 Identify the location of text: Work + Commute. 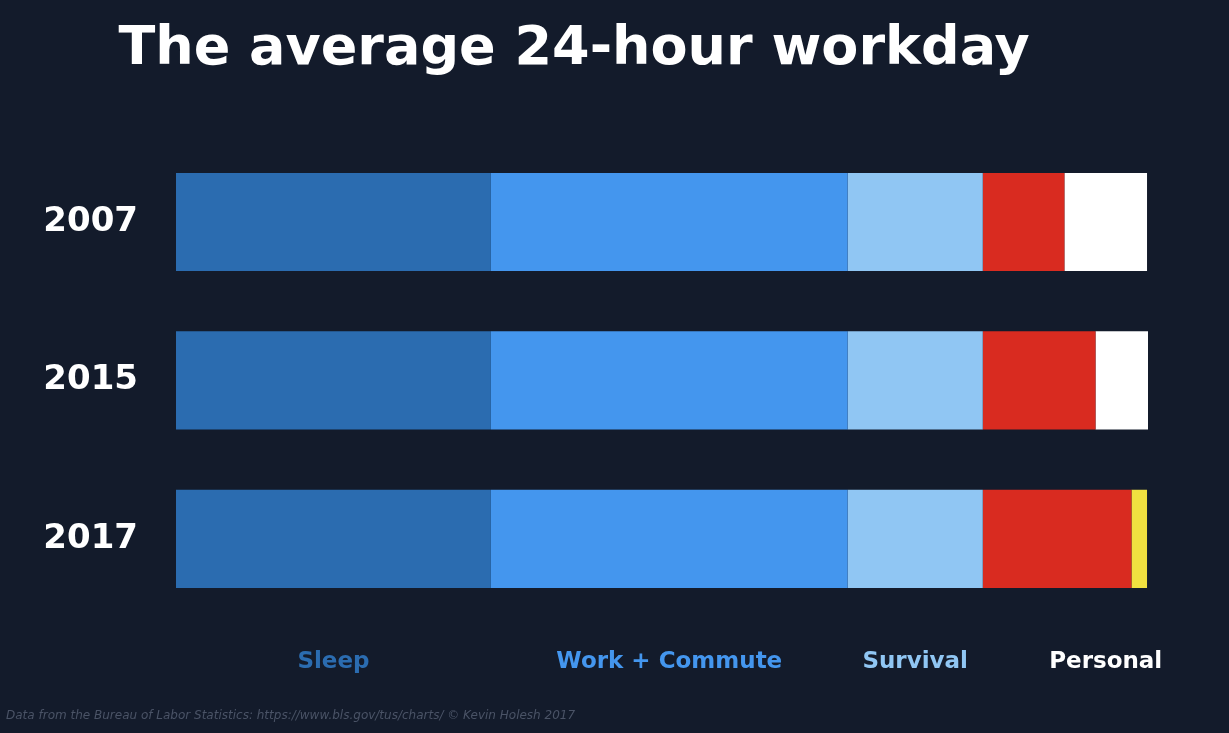
(669, 659).